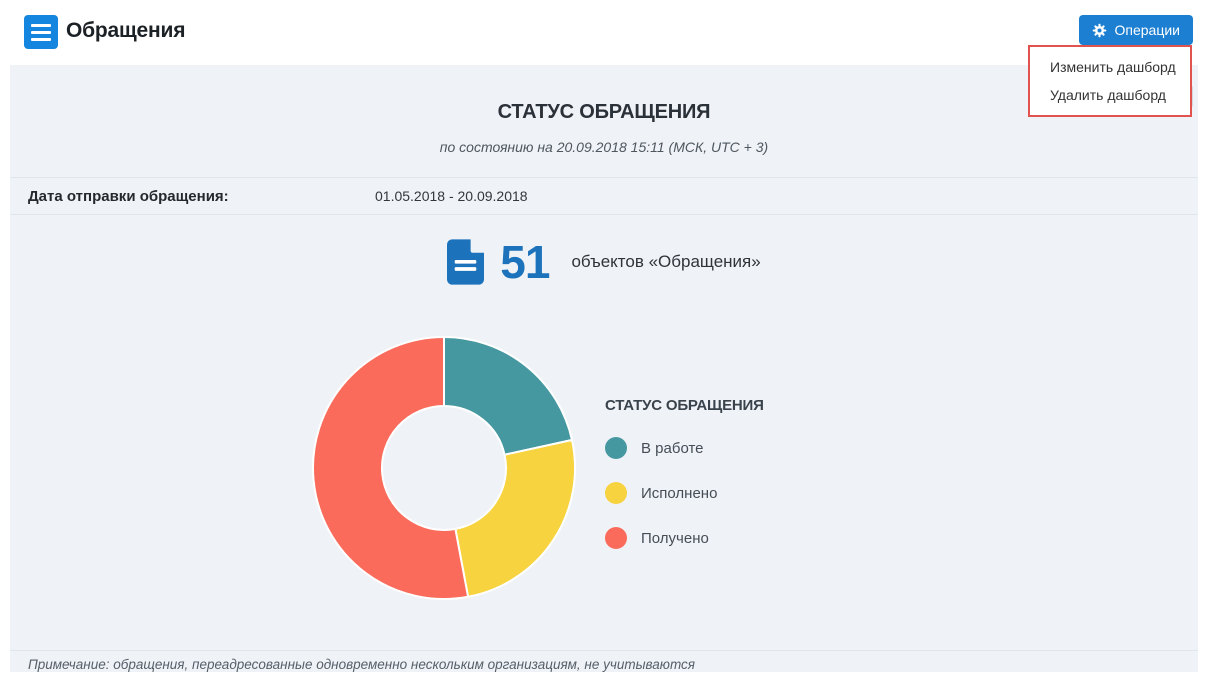  I want to click on legend-item: Получено, so click(755, 538).